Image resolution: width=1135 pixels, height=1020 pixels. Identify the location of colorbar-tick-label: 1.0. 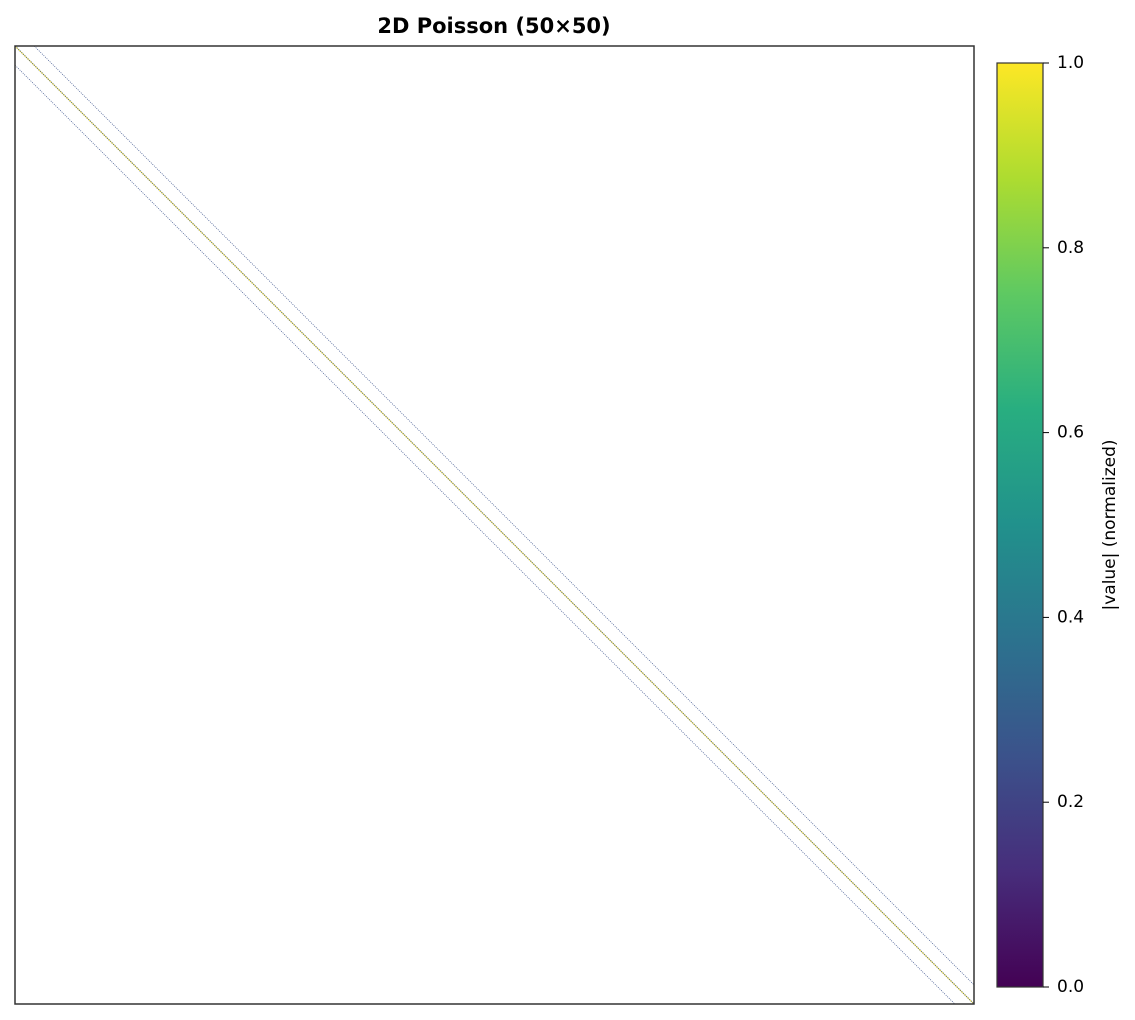
(1070, 63).